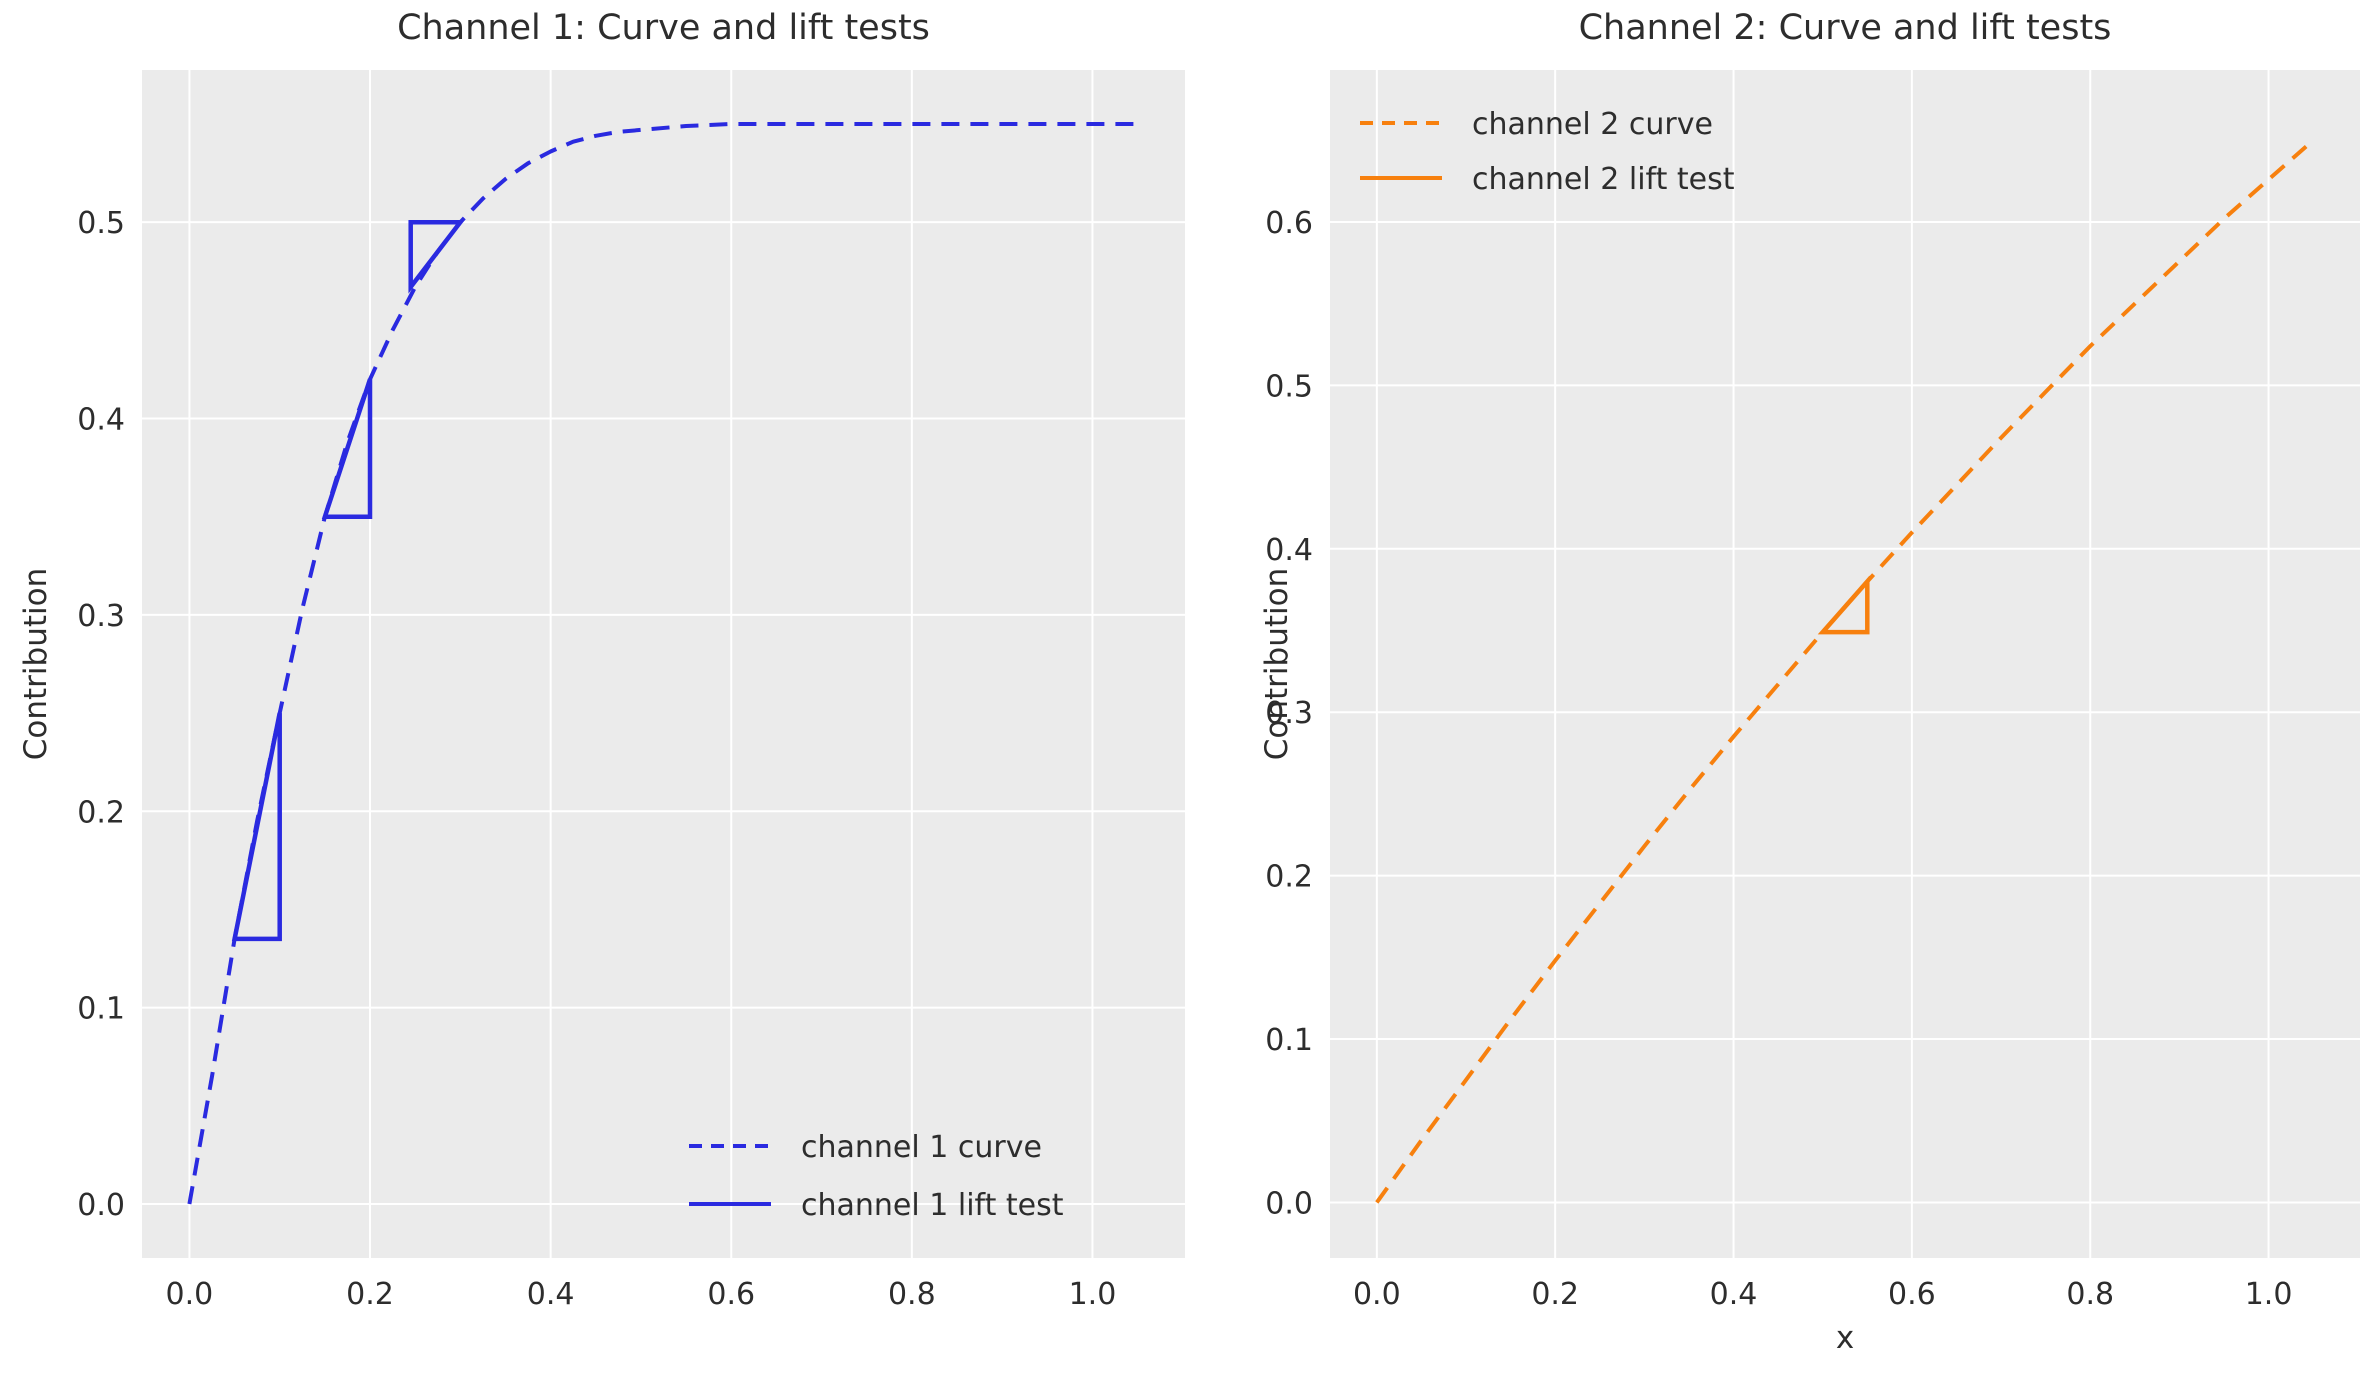 This screenshot has height=1378, width=2379. What do you see at coordinates (101, 1009) in the screenshot?
I see `chart1-y-tick-label: 0.1` at bounding box center [101, 1009].